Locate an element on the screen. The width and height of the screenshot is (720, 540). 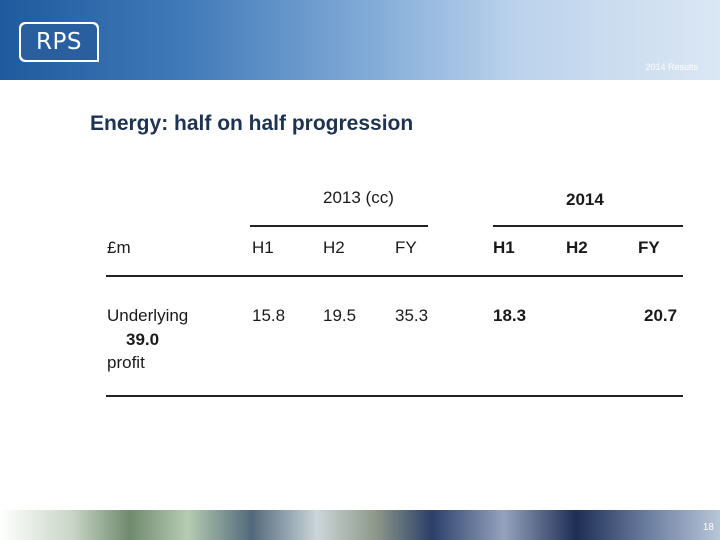
unit-label: £m is located at coordinates (119, 247).